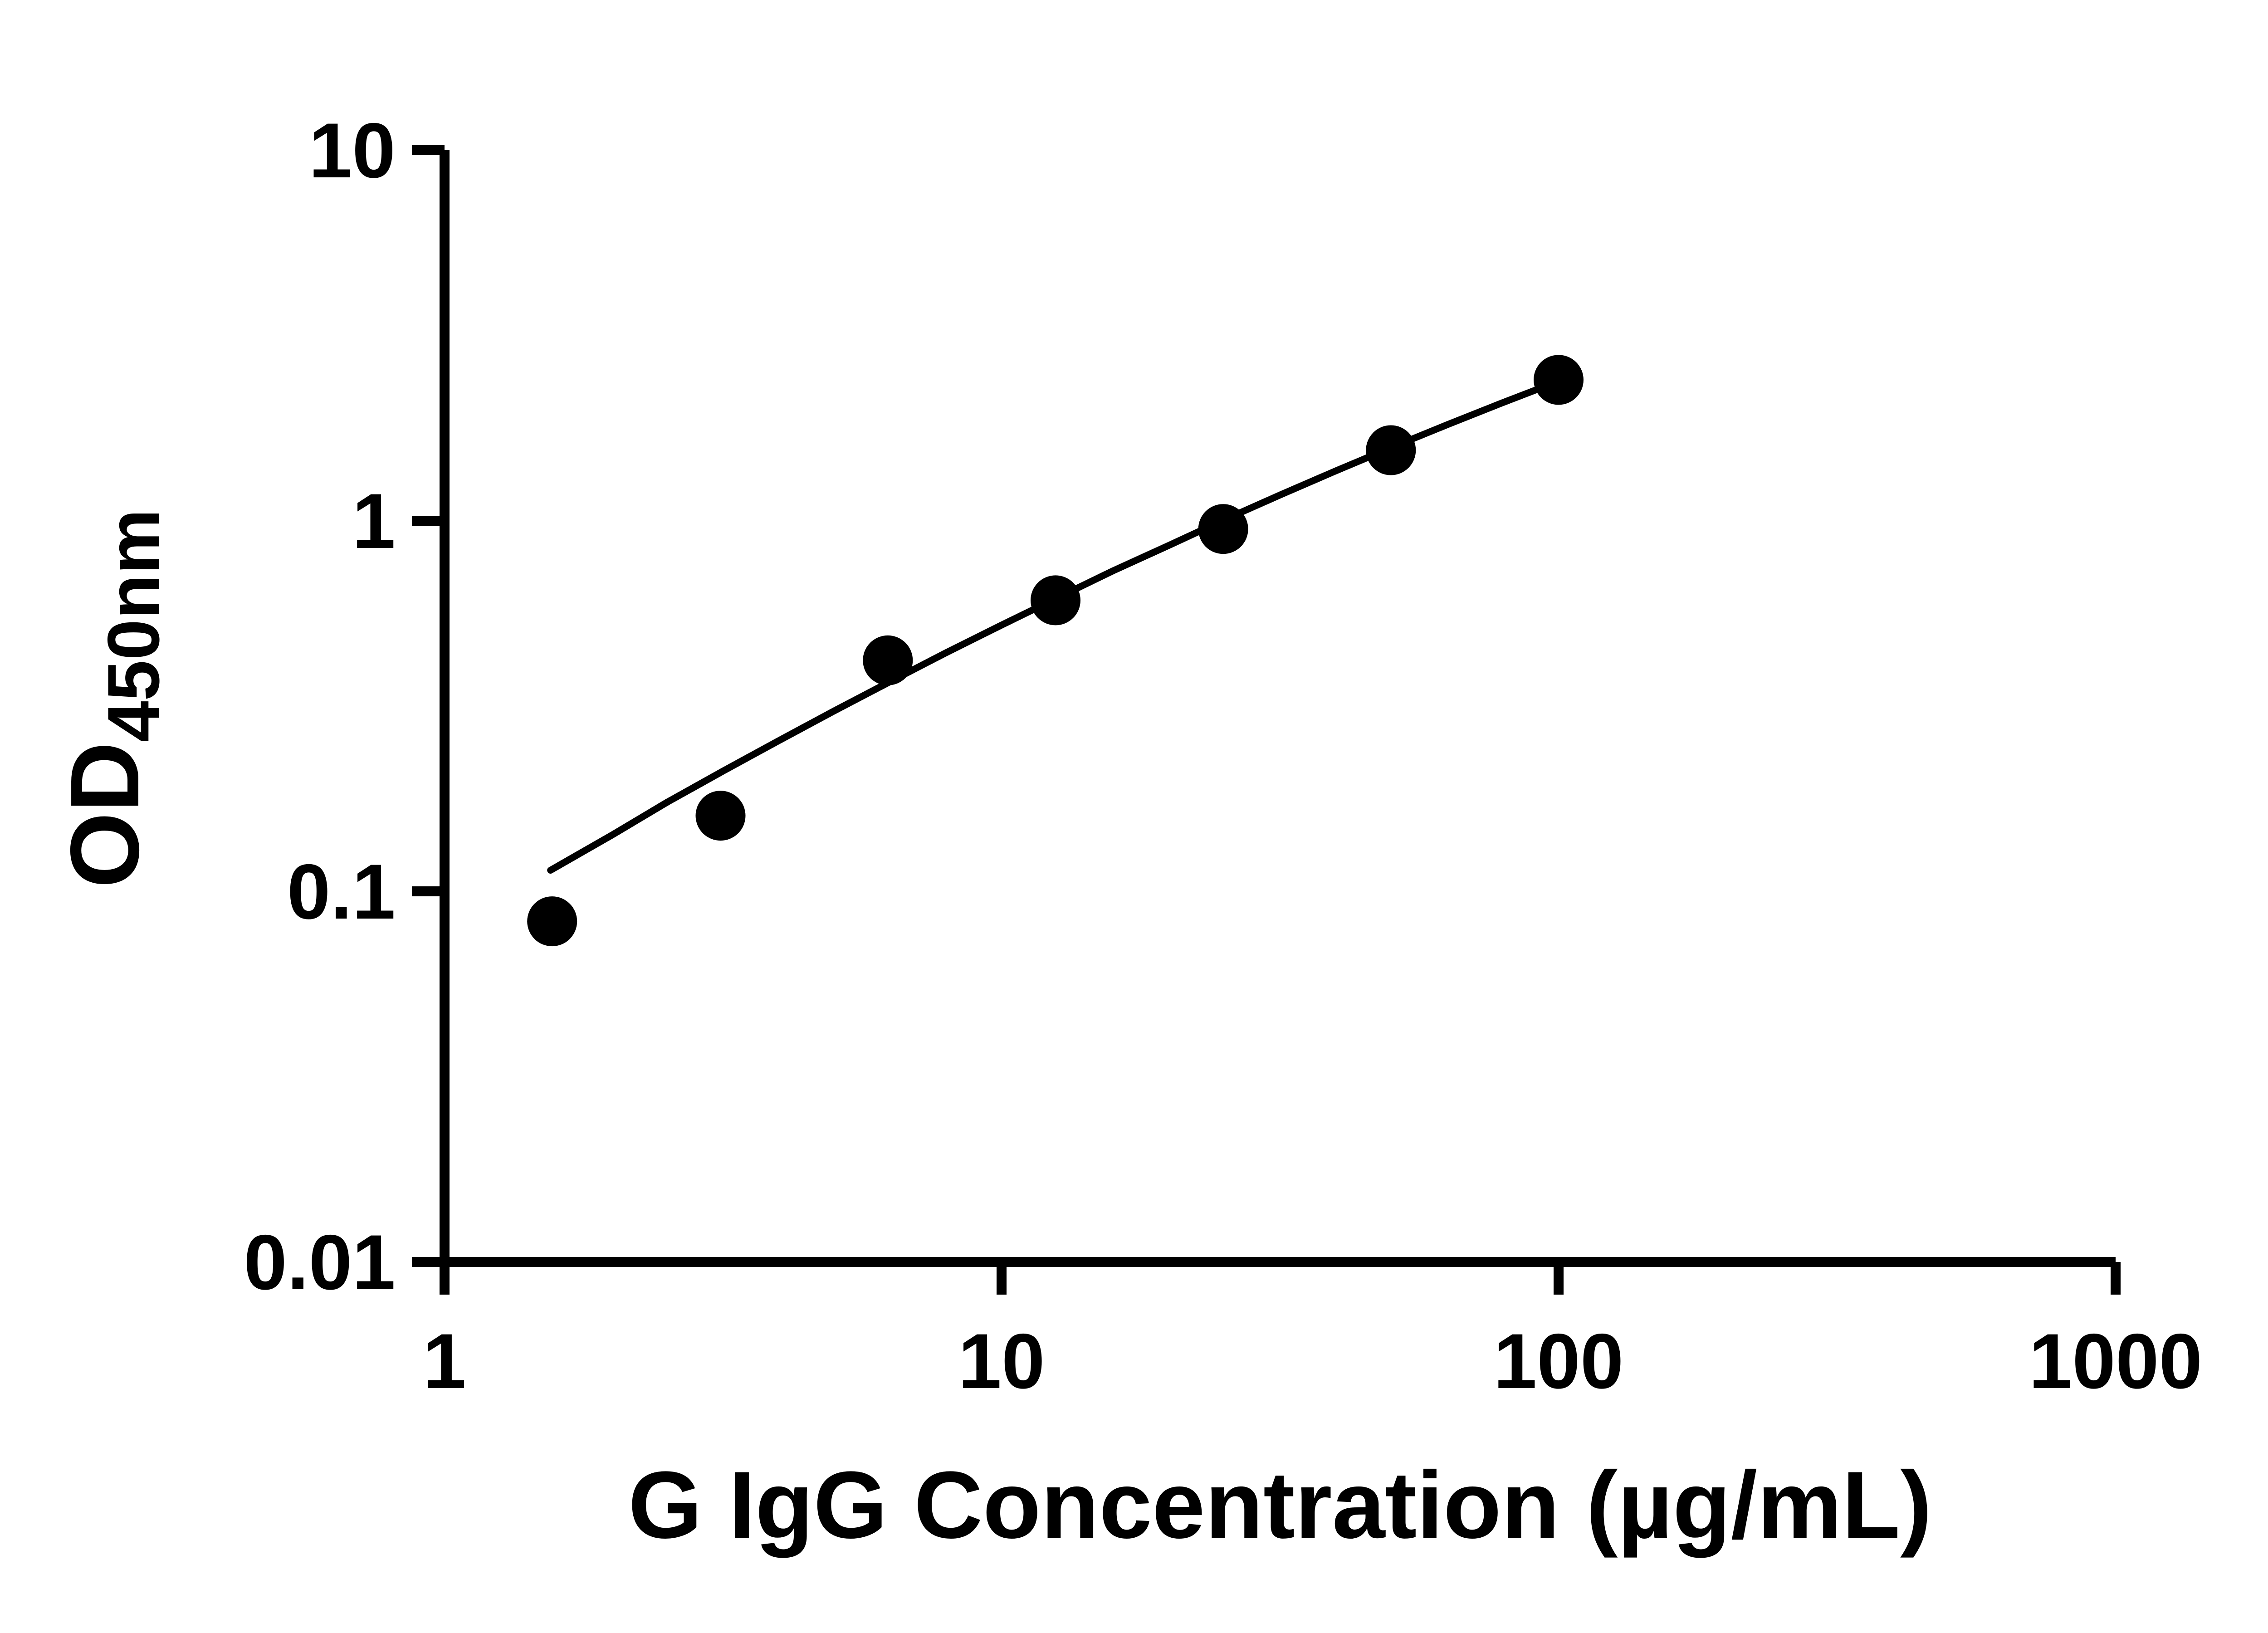 The height and width of the screenshot is (1633, 2268). Describe the element at coordinates (374, 521) in the screenshot. I see `y-tick-label: 1` at that location.